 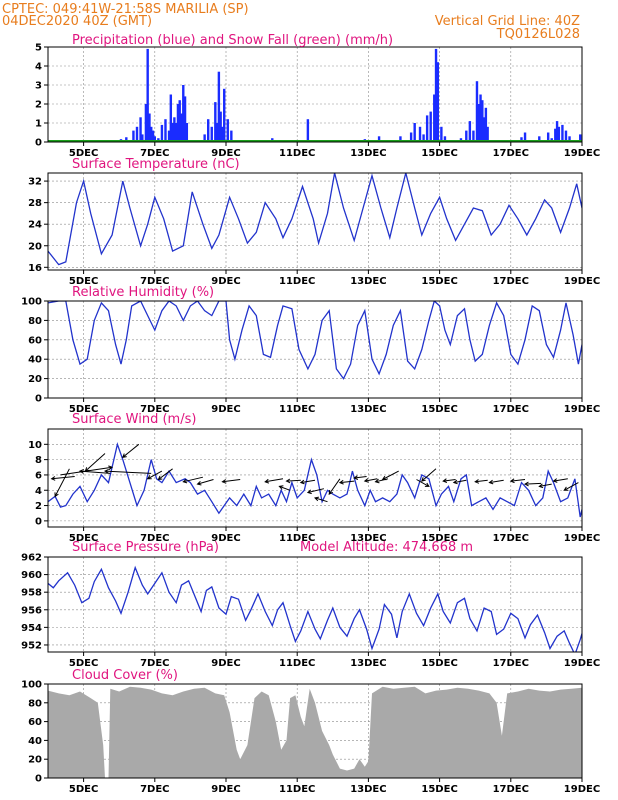 What do you see at coordinates (35, 360) in the screenshot?
I see `humidity-ytick-label: 40` at bounding box center [35, 360].